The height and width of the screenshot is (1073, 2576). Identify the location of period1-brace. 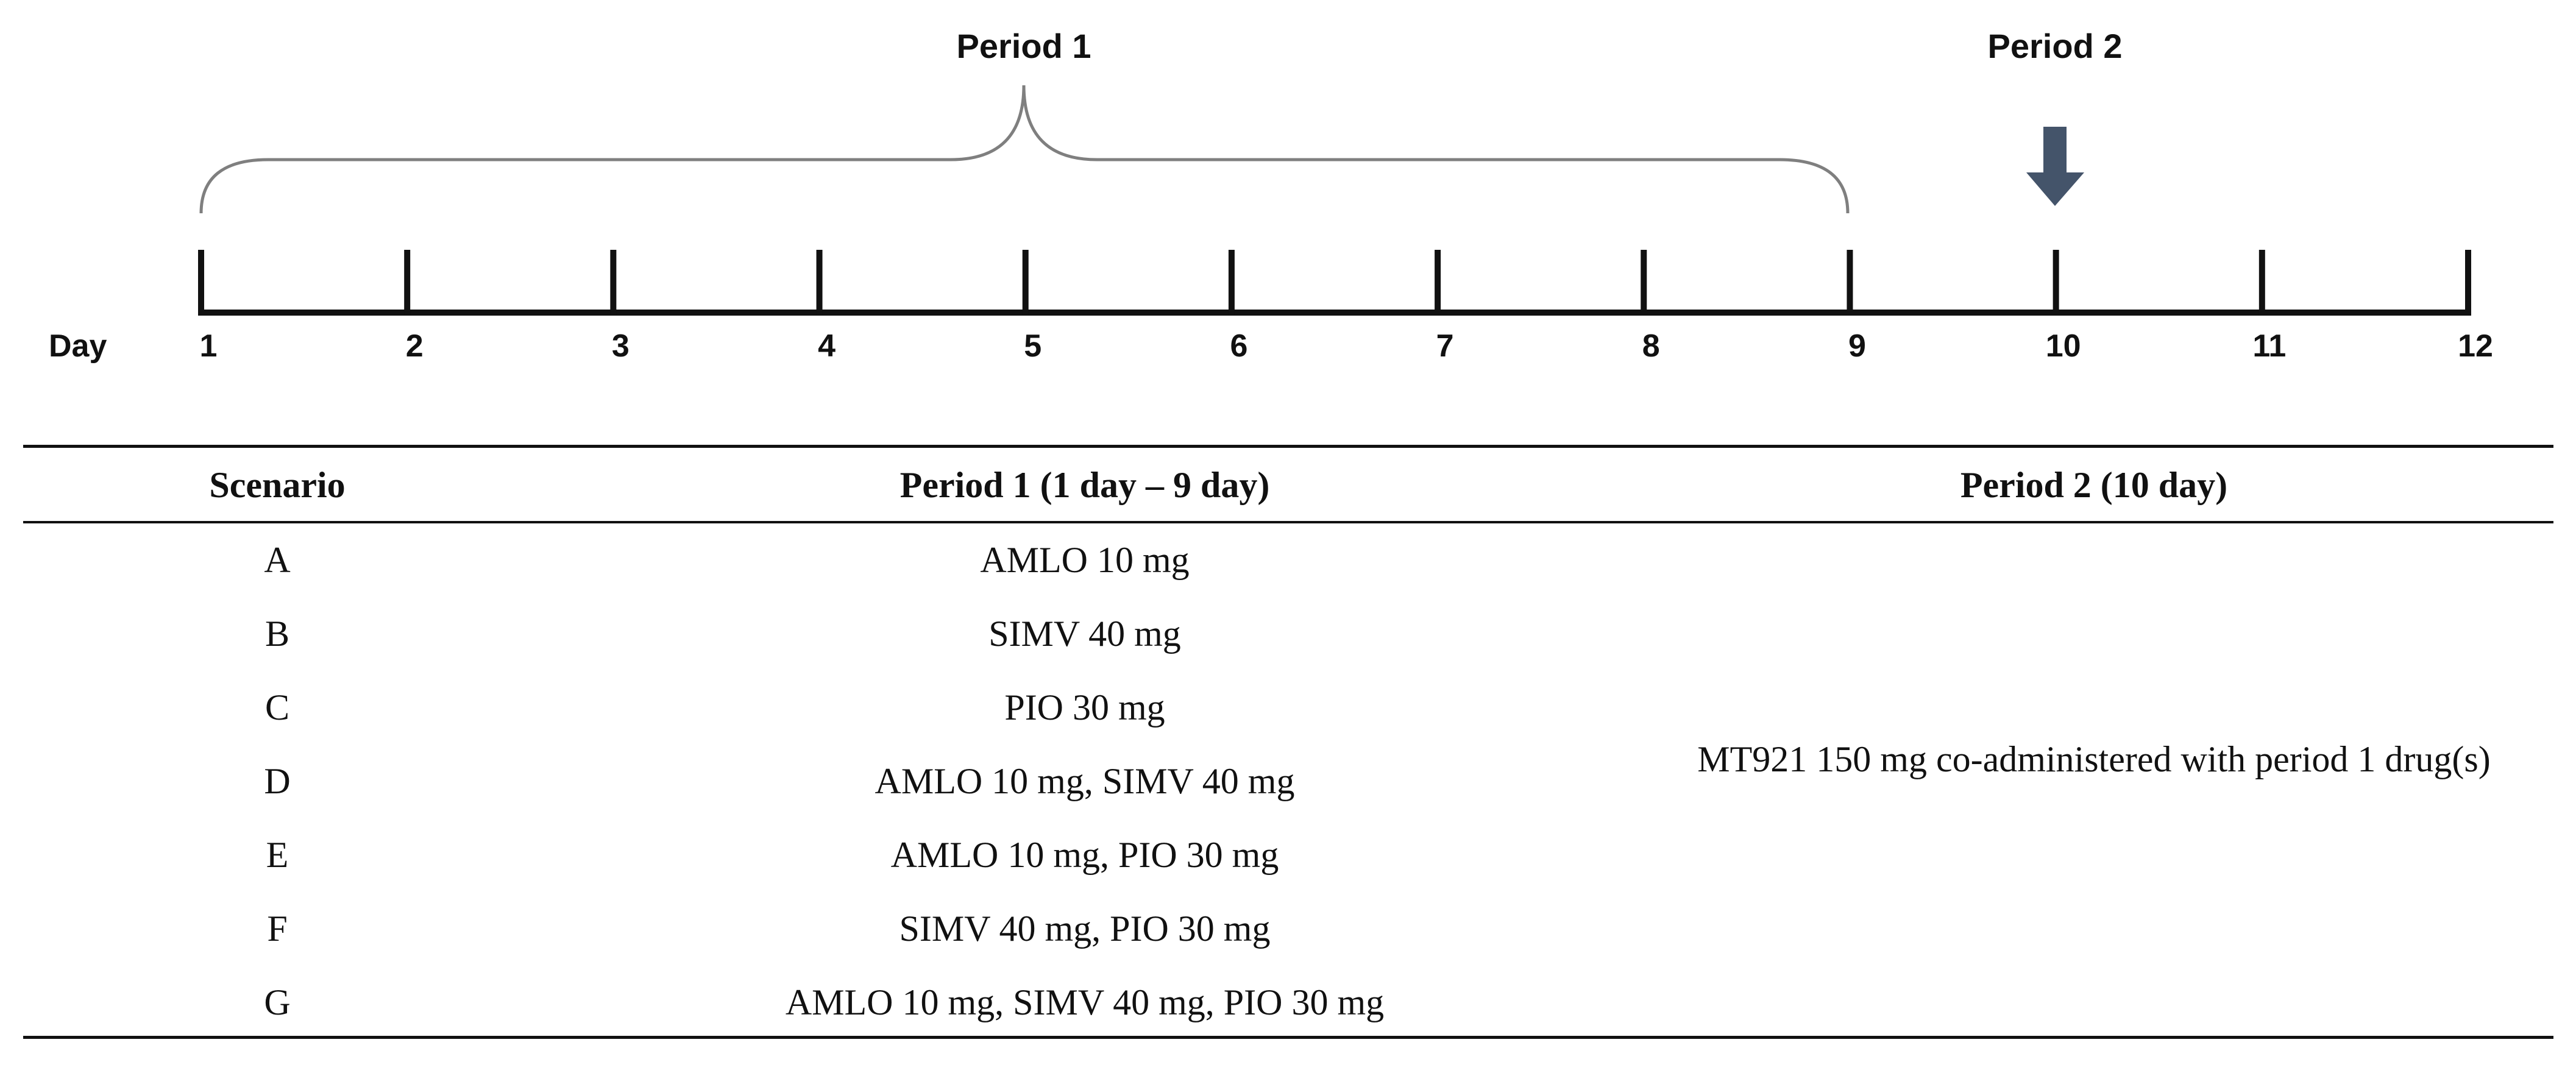
(1024, 149).